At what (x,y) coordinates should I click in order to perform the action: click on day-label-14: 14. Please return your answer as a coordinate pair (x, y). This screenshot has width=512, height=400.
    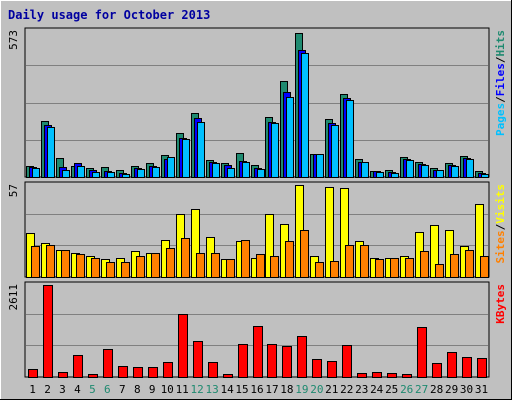
    Looking at the image, I should click on (227, 389).